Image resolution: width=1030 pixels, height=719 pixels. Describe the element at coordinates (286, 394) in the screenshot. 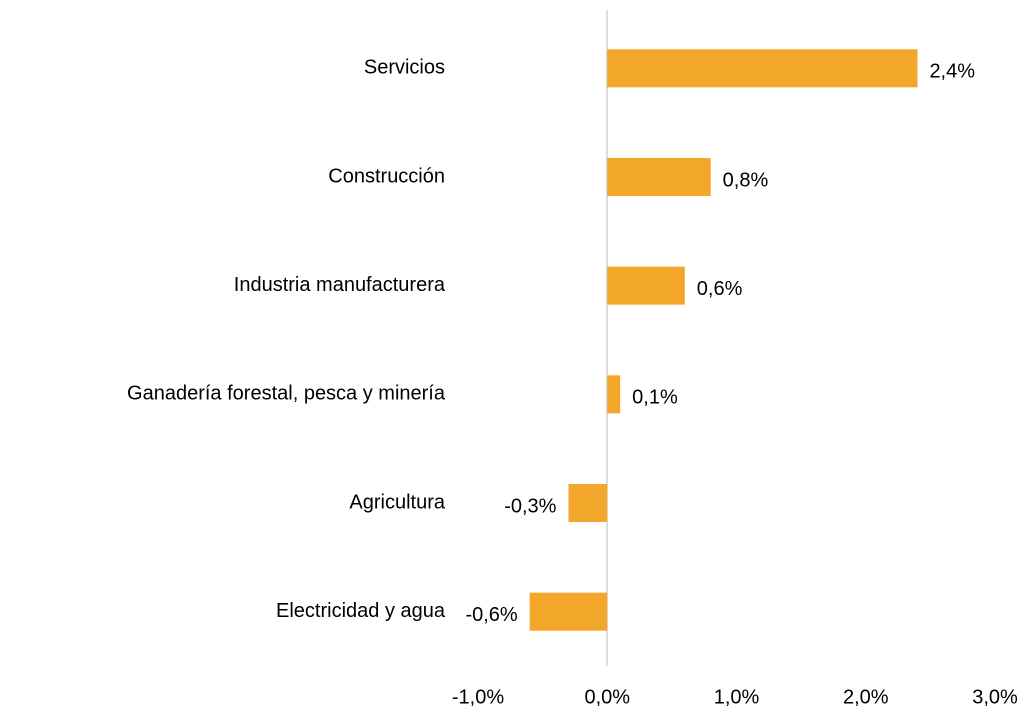

I see `y-tick-label: Ganadería forestal, pesca y minería` at that location.